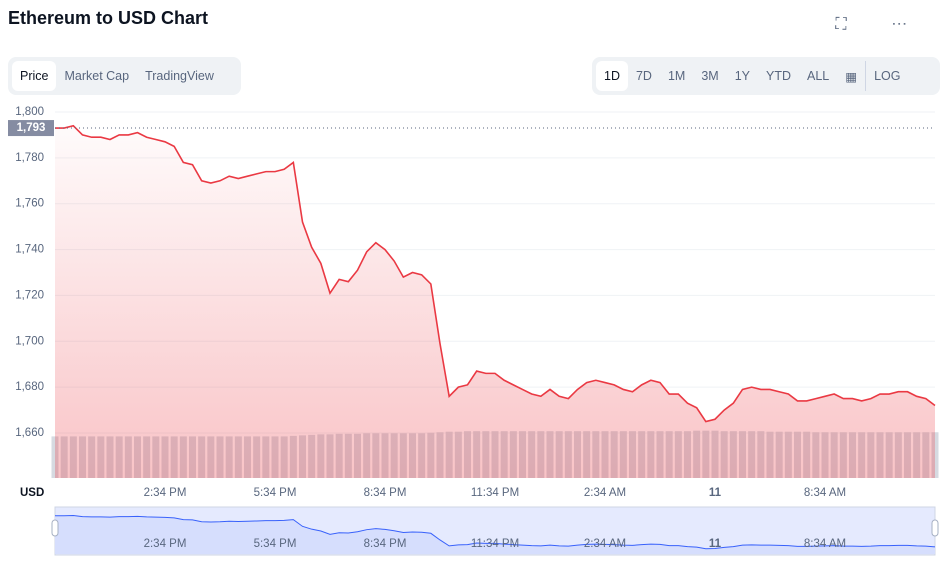 The image size is (947, 565). Describe the element at coordinates (179, 76) in the screenshot. I see `tab: TradingView` at that location.